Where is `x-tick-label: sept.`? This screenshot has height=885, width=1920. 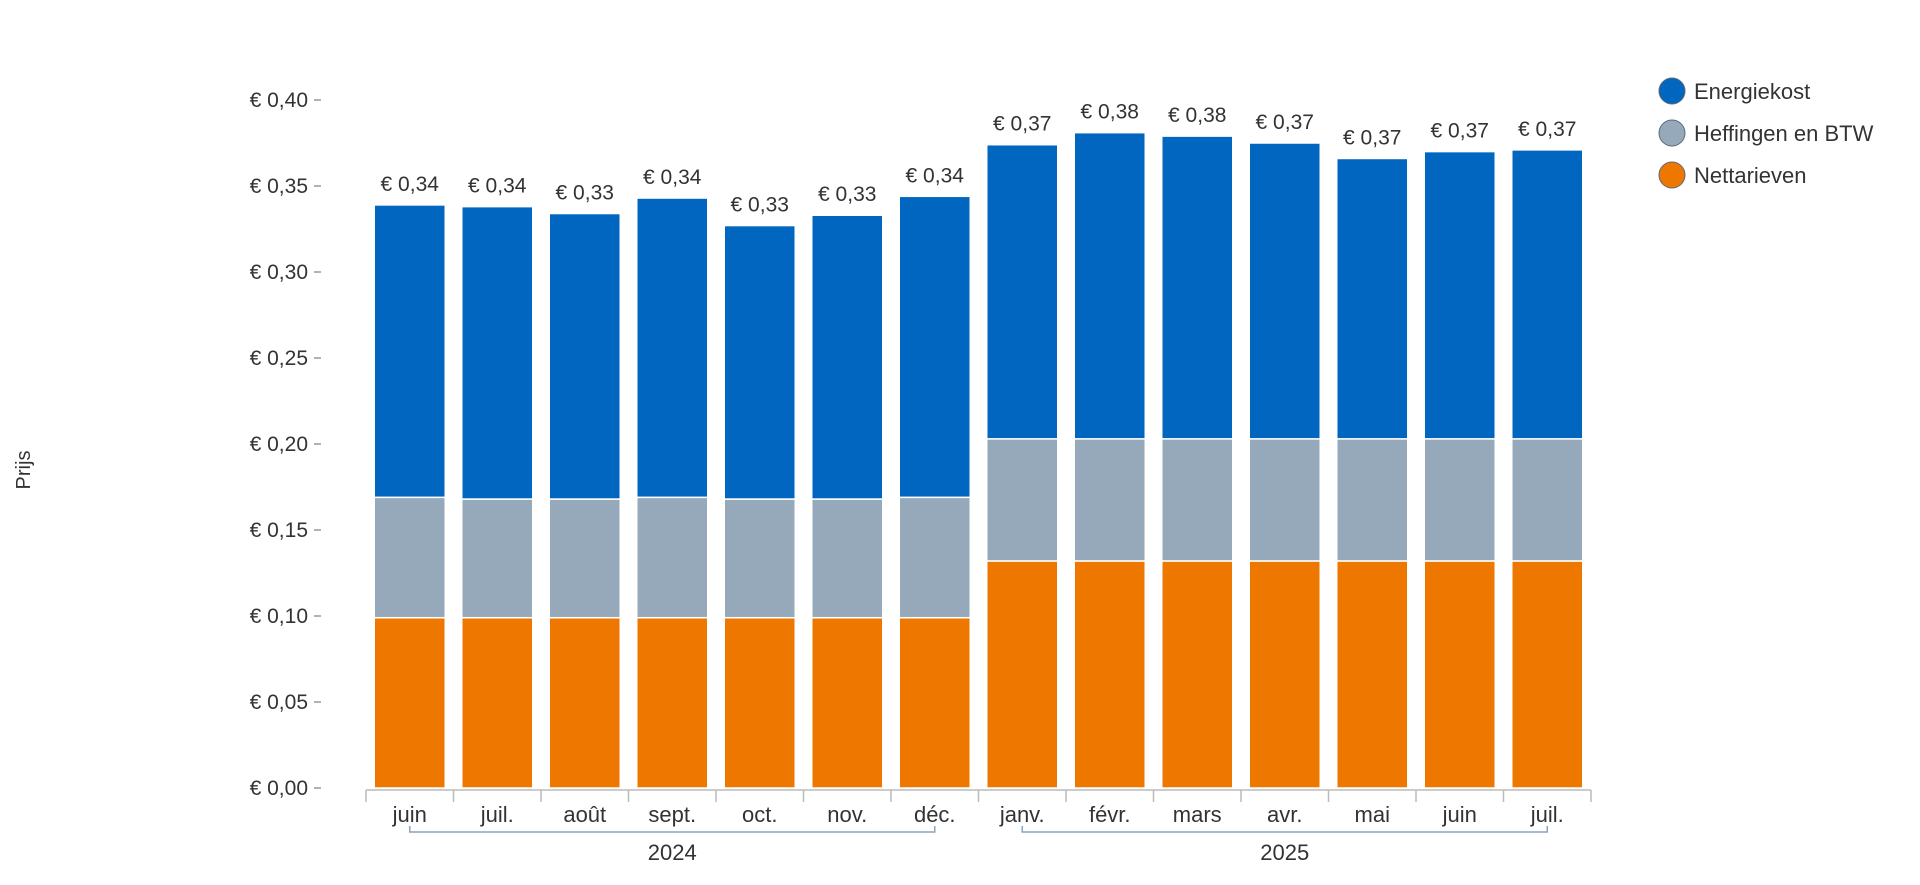
x-tick-label: sept. is located at coordinates (672, 814).